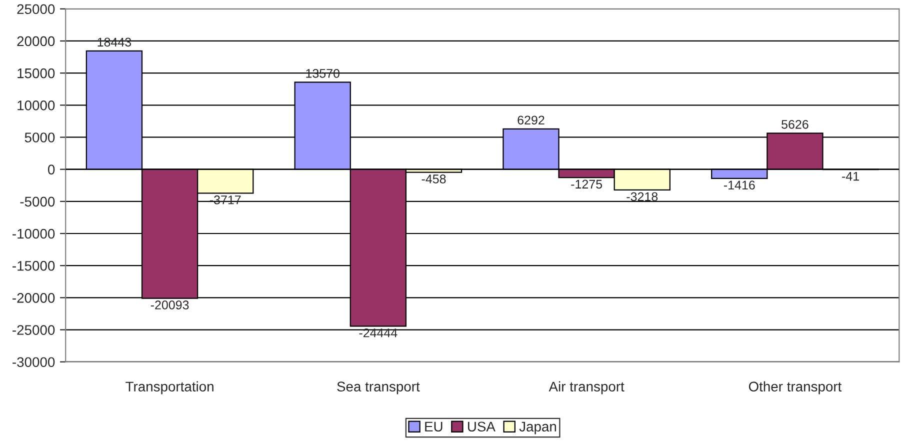  I want to click on y-tick-label: 20000, so click(36, 41).